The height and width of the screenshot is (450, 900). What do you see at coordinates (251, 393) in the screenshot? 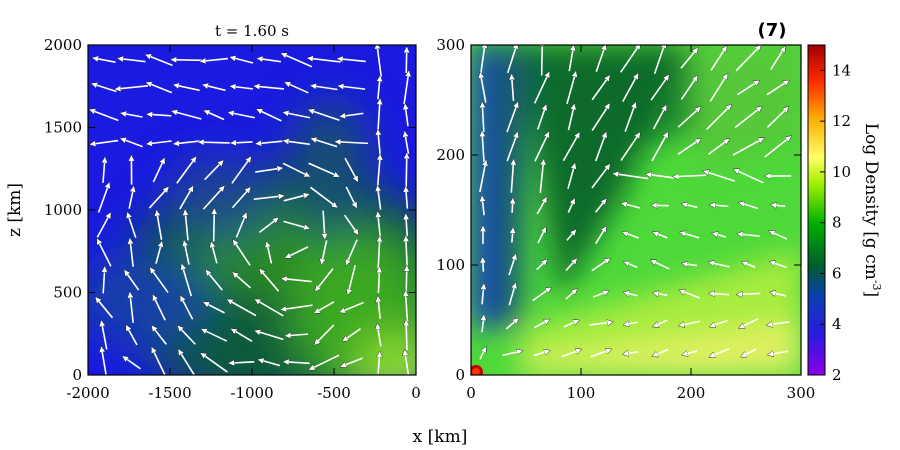
I see `left-xtick-label: -1000` at bounding box center [251, 393].